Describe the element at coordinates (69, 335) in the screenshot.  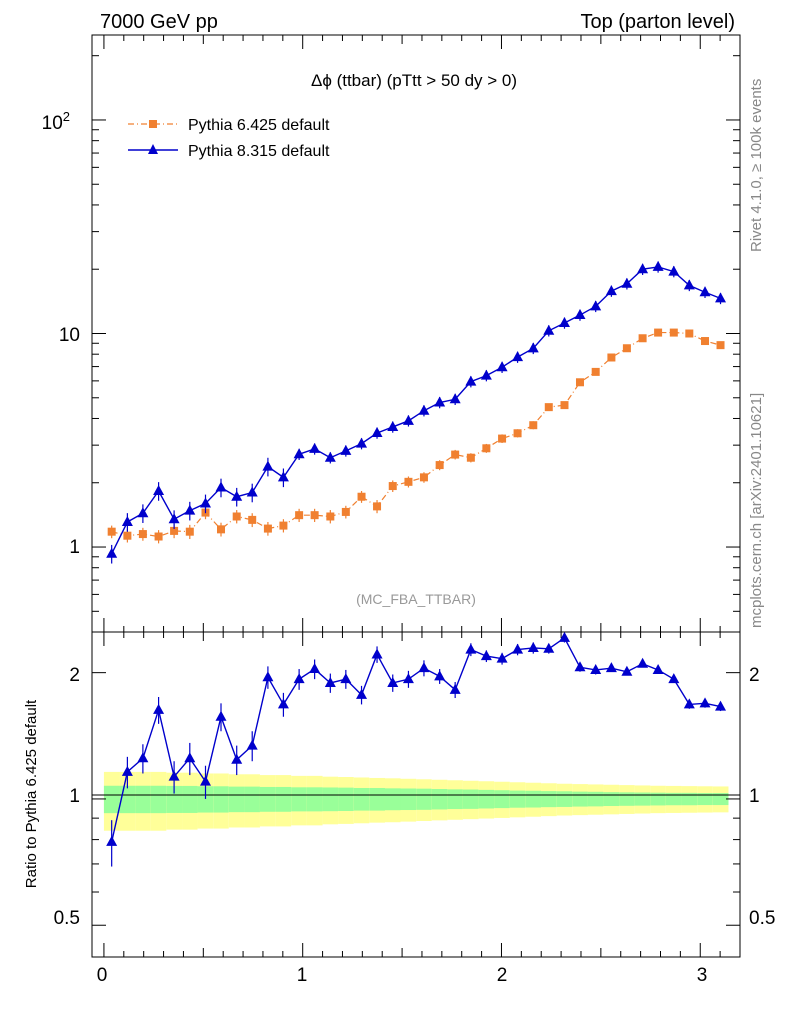
I see `y-ticklabel-10: 10` at that location.